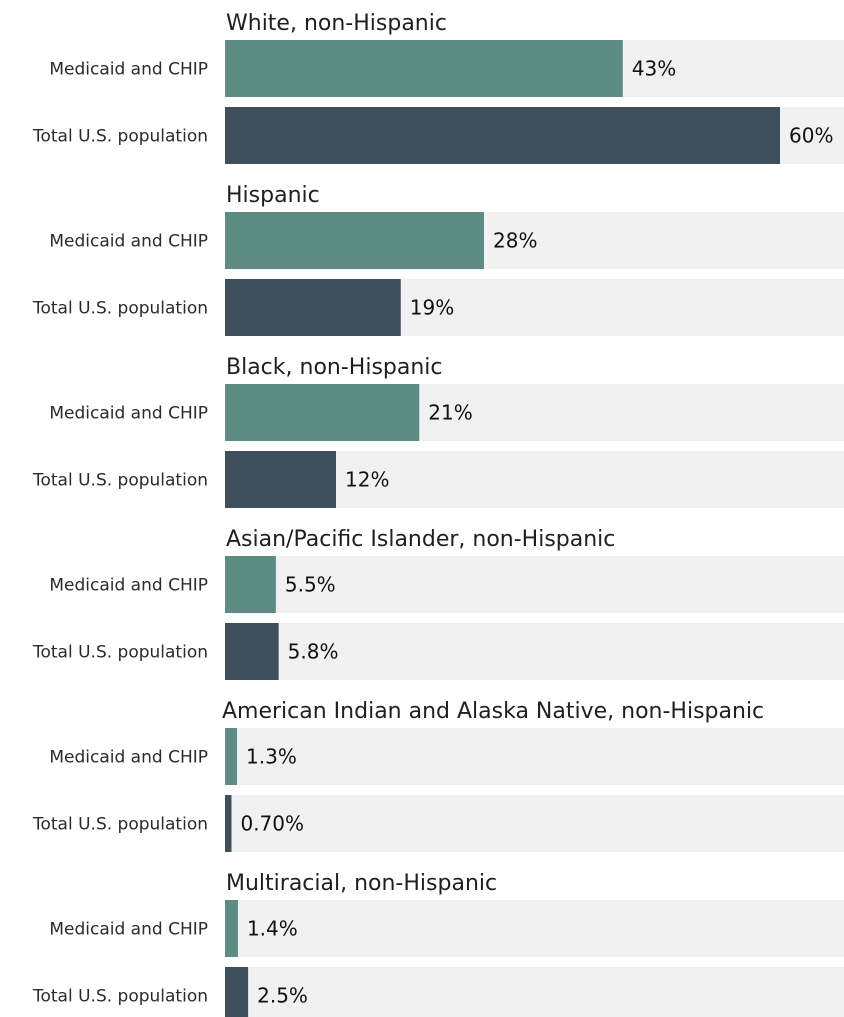 This screenshot has height=1017, width=844. Describe the element at coordinates (367, 480) in the screenshot. I see `data-label: 12%` at that location.